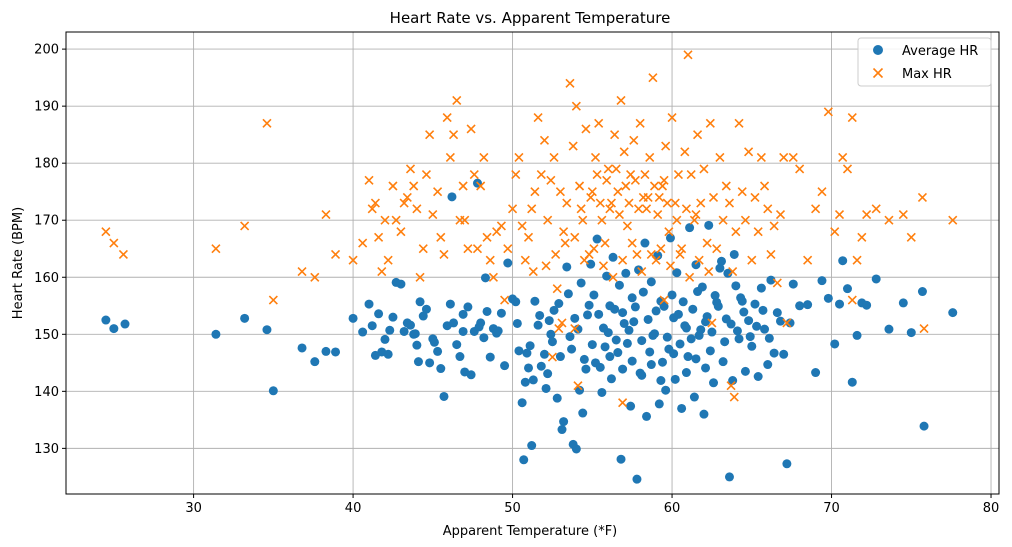  What do you see at coordinates (46, 164) in the screenshot?
I see `y-tick-label: 180` at bounding box center [46, 164].